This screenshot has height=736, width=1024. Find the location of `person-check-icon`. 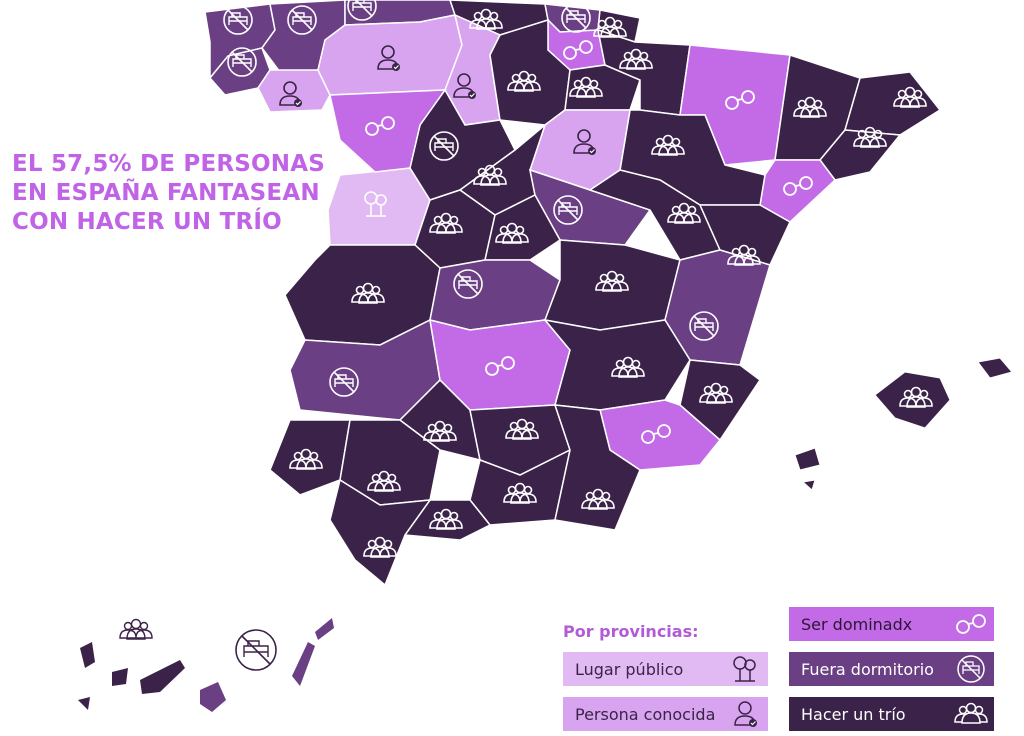

person-check-icon is located at coordinates (745, 714).